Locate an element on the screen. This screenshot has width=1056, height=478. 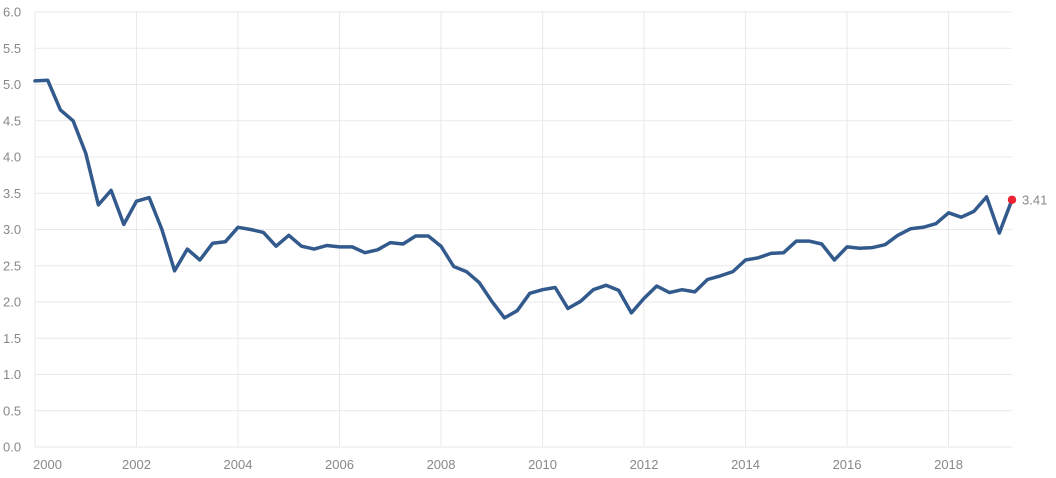
end-marker-layer: 3.41 is located at coordinates (1027, 199).